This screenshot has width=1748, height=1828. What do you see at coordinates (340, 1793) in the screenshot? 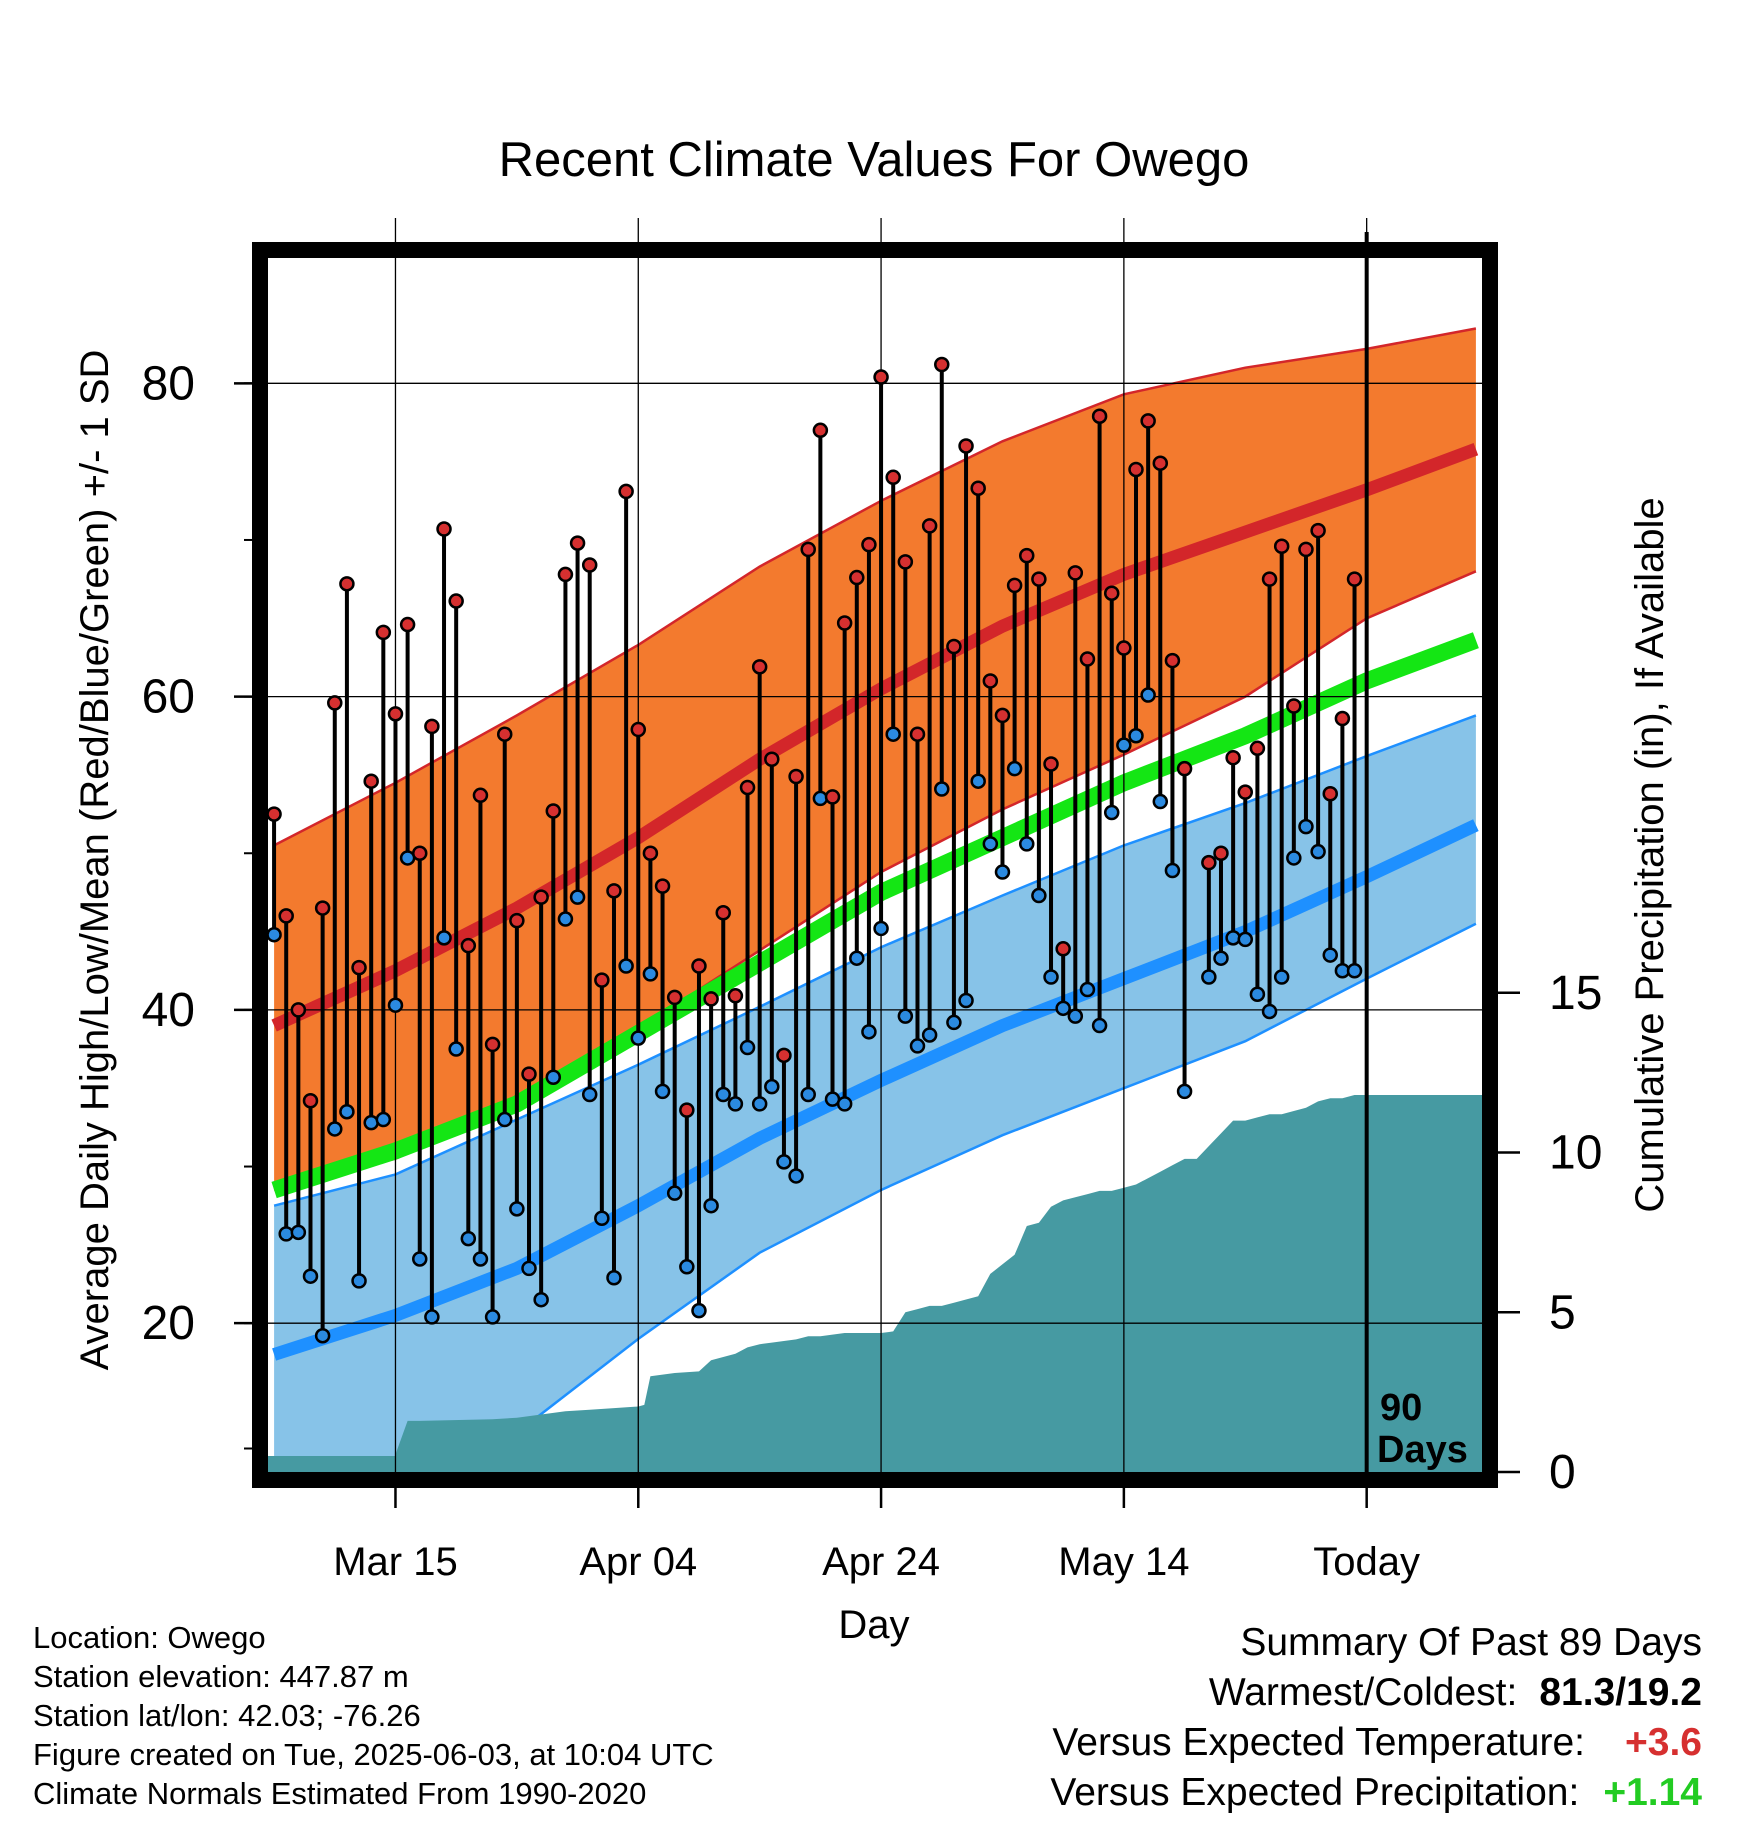
I see `normals-text: Climate Normals Estimated From 1990-2020` at bounding box center [340, 1793].